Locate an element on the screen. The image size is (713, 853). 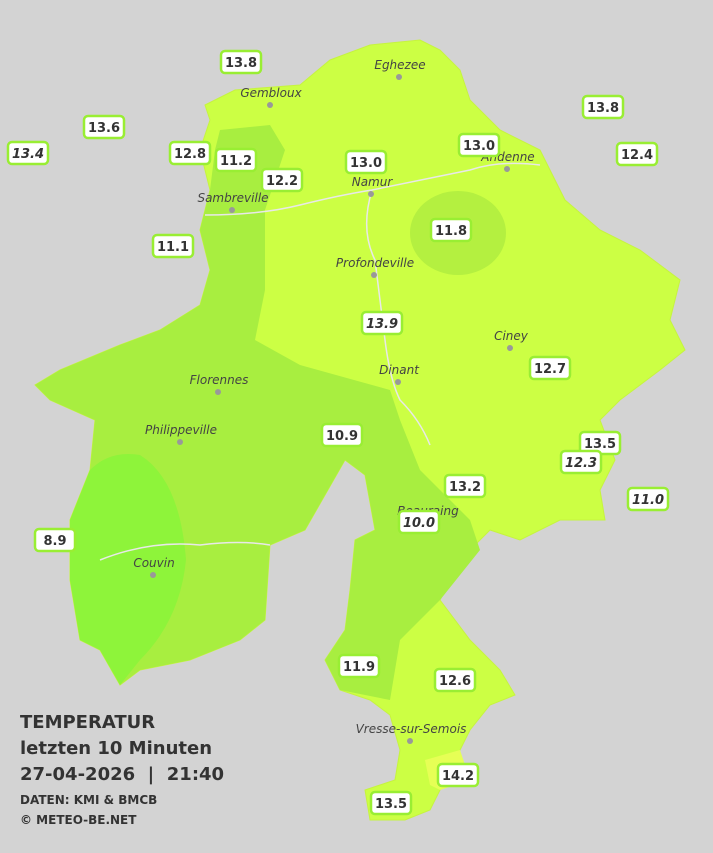
station-value: 13.2 is located at coordinates (465, 487).